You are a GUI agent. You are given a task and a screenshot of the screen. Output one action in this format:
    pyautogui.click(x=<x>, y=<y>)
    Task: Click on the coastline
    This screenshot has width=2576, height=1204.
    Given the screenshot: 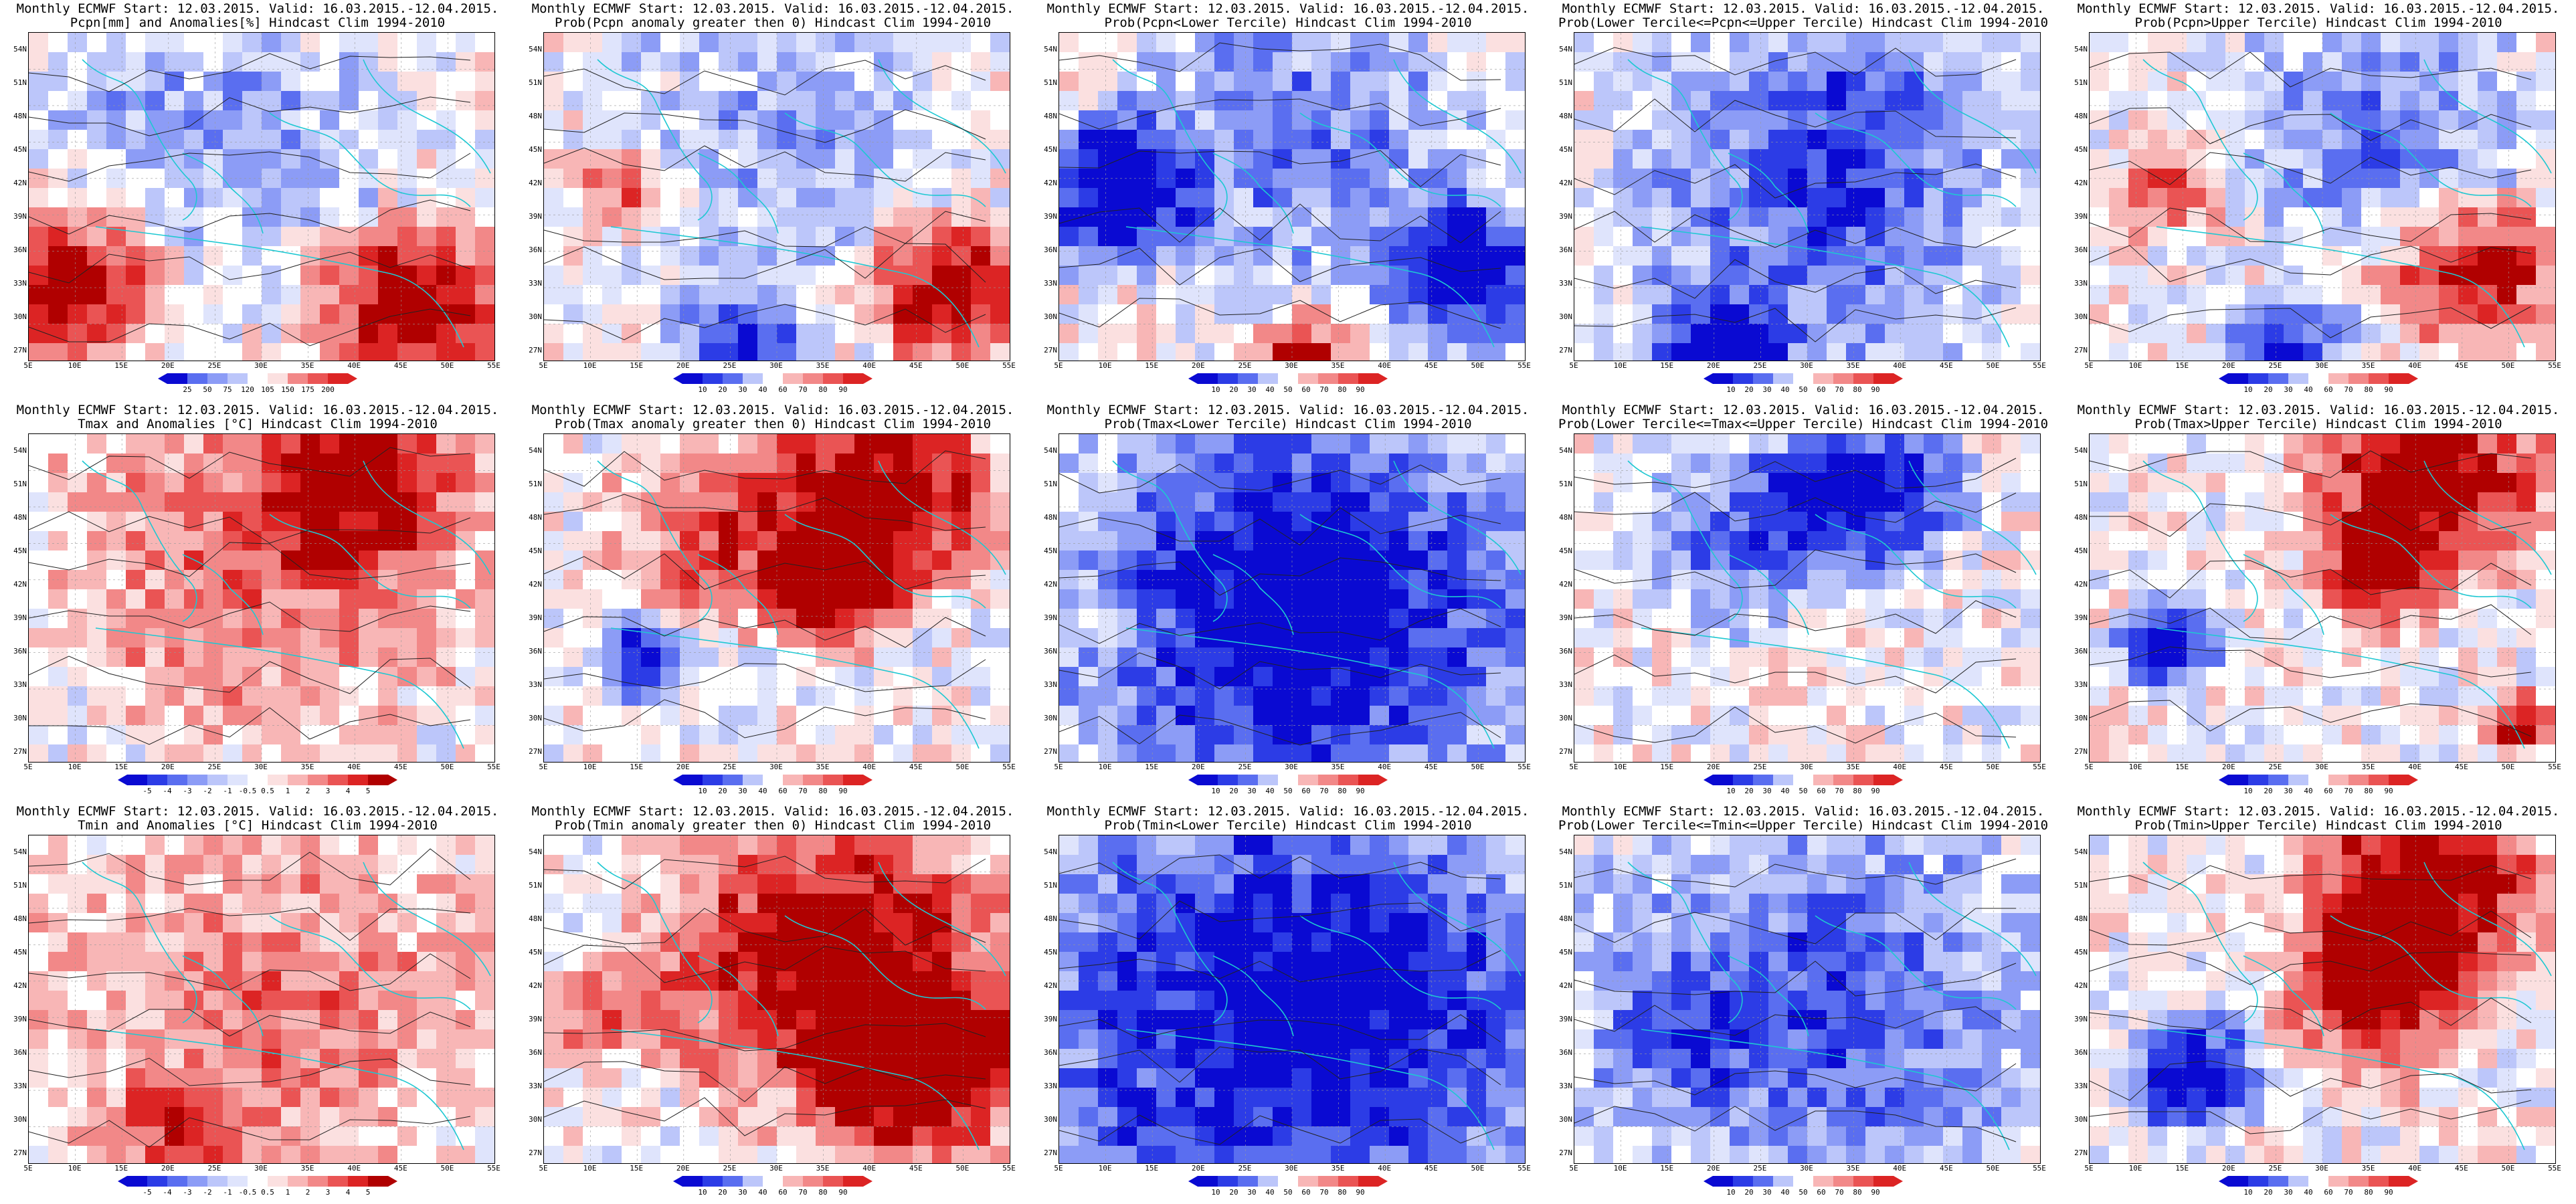 What is the action you would take?
    pyautogui.click(x=2283, y=594)
    